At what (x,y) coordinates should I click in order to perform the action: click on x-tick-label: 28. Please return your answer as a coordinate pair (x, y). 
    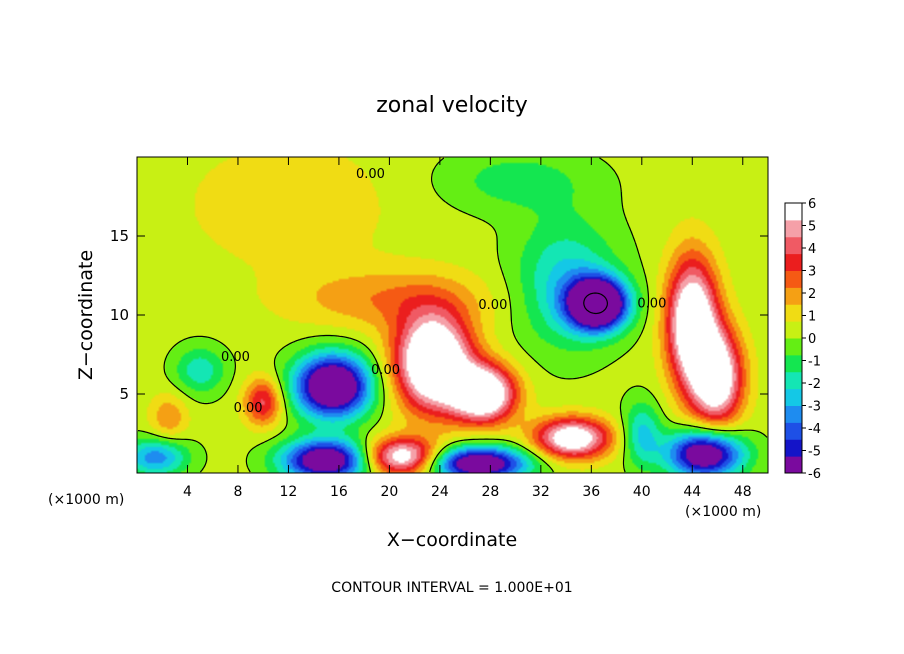
    Looking at the image, I should click on (490, 492).